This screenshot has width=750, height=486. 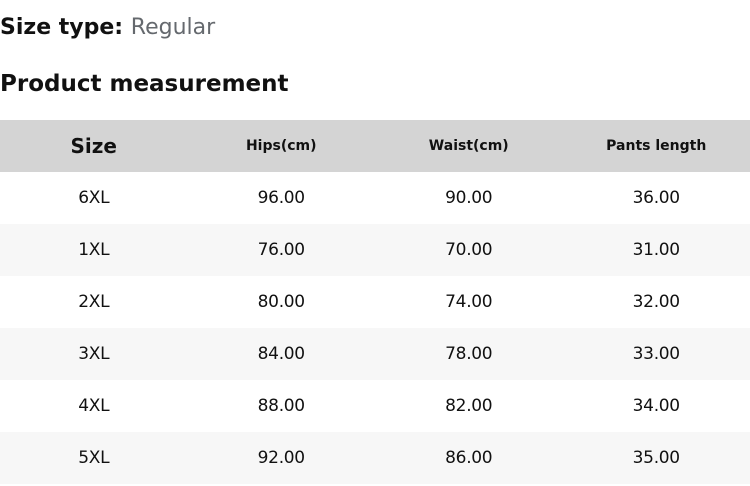 What do you see at coordinates (62, 27) in the screenshot?
I see `size-type-label: Size type:` at bounding box center [62, 27].